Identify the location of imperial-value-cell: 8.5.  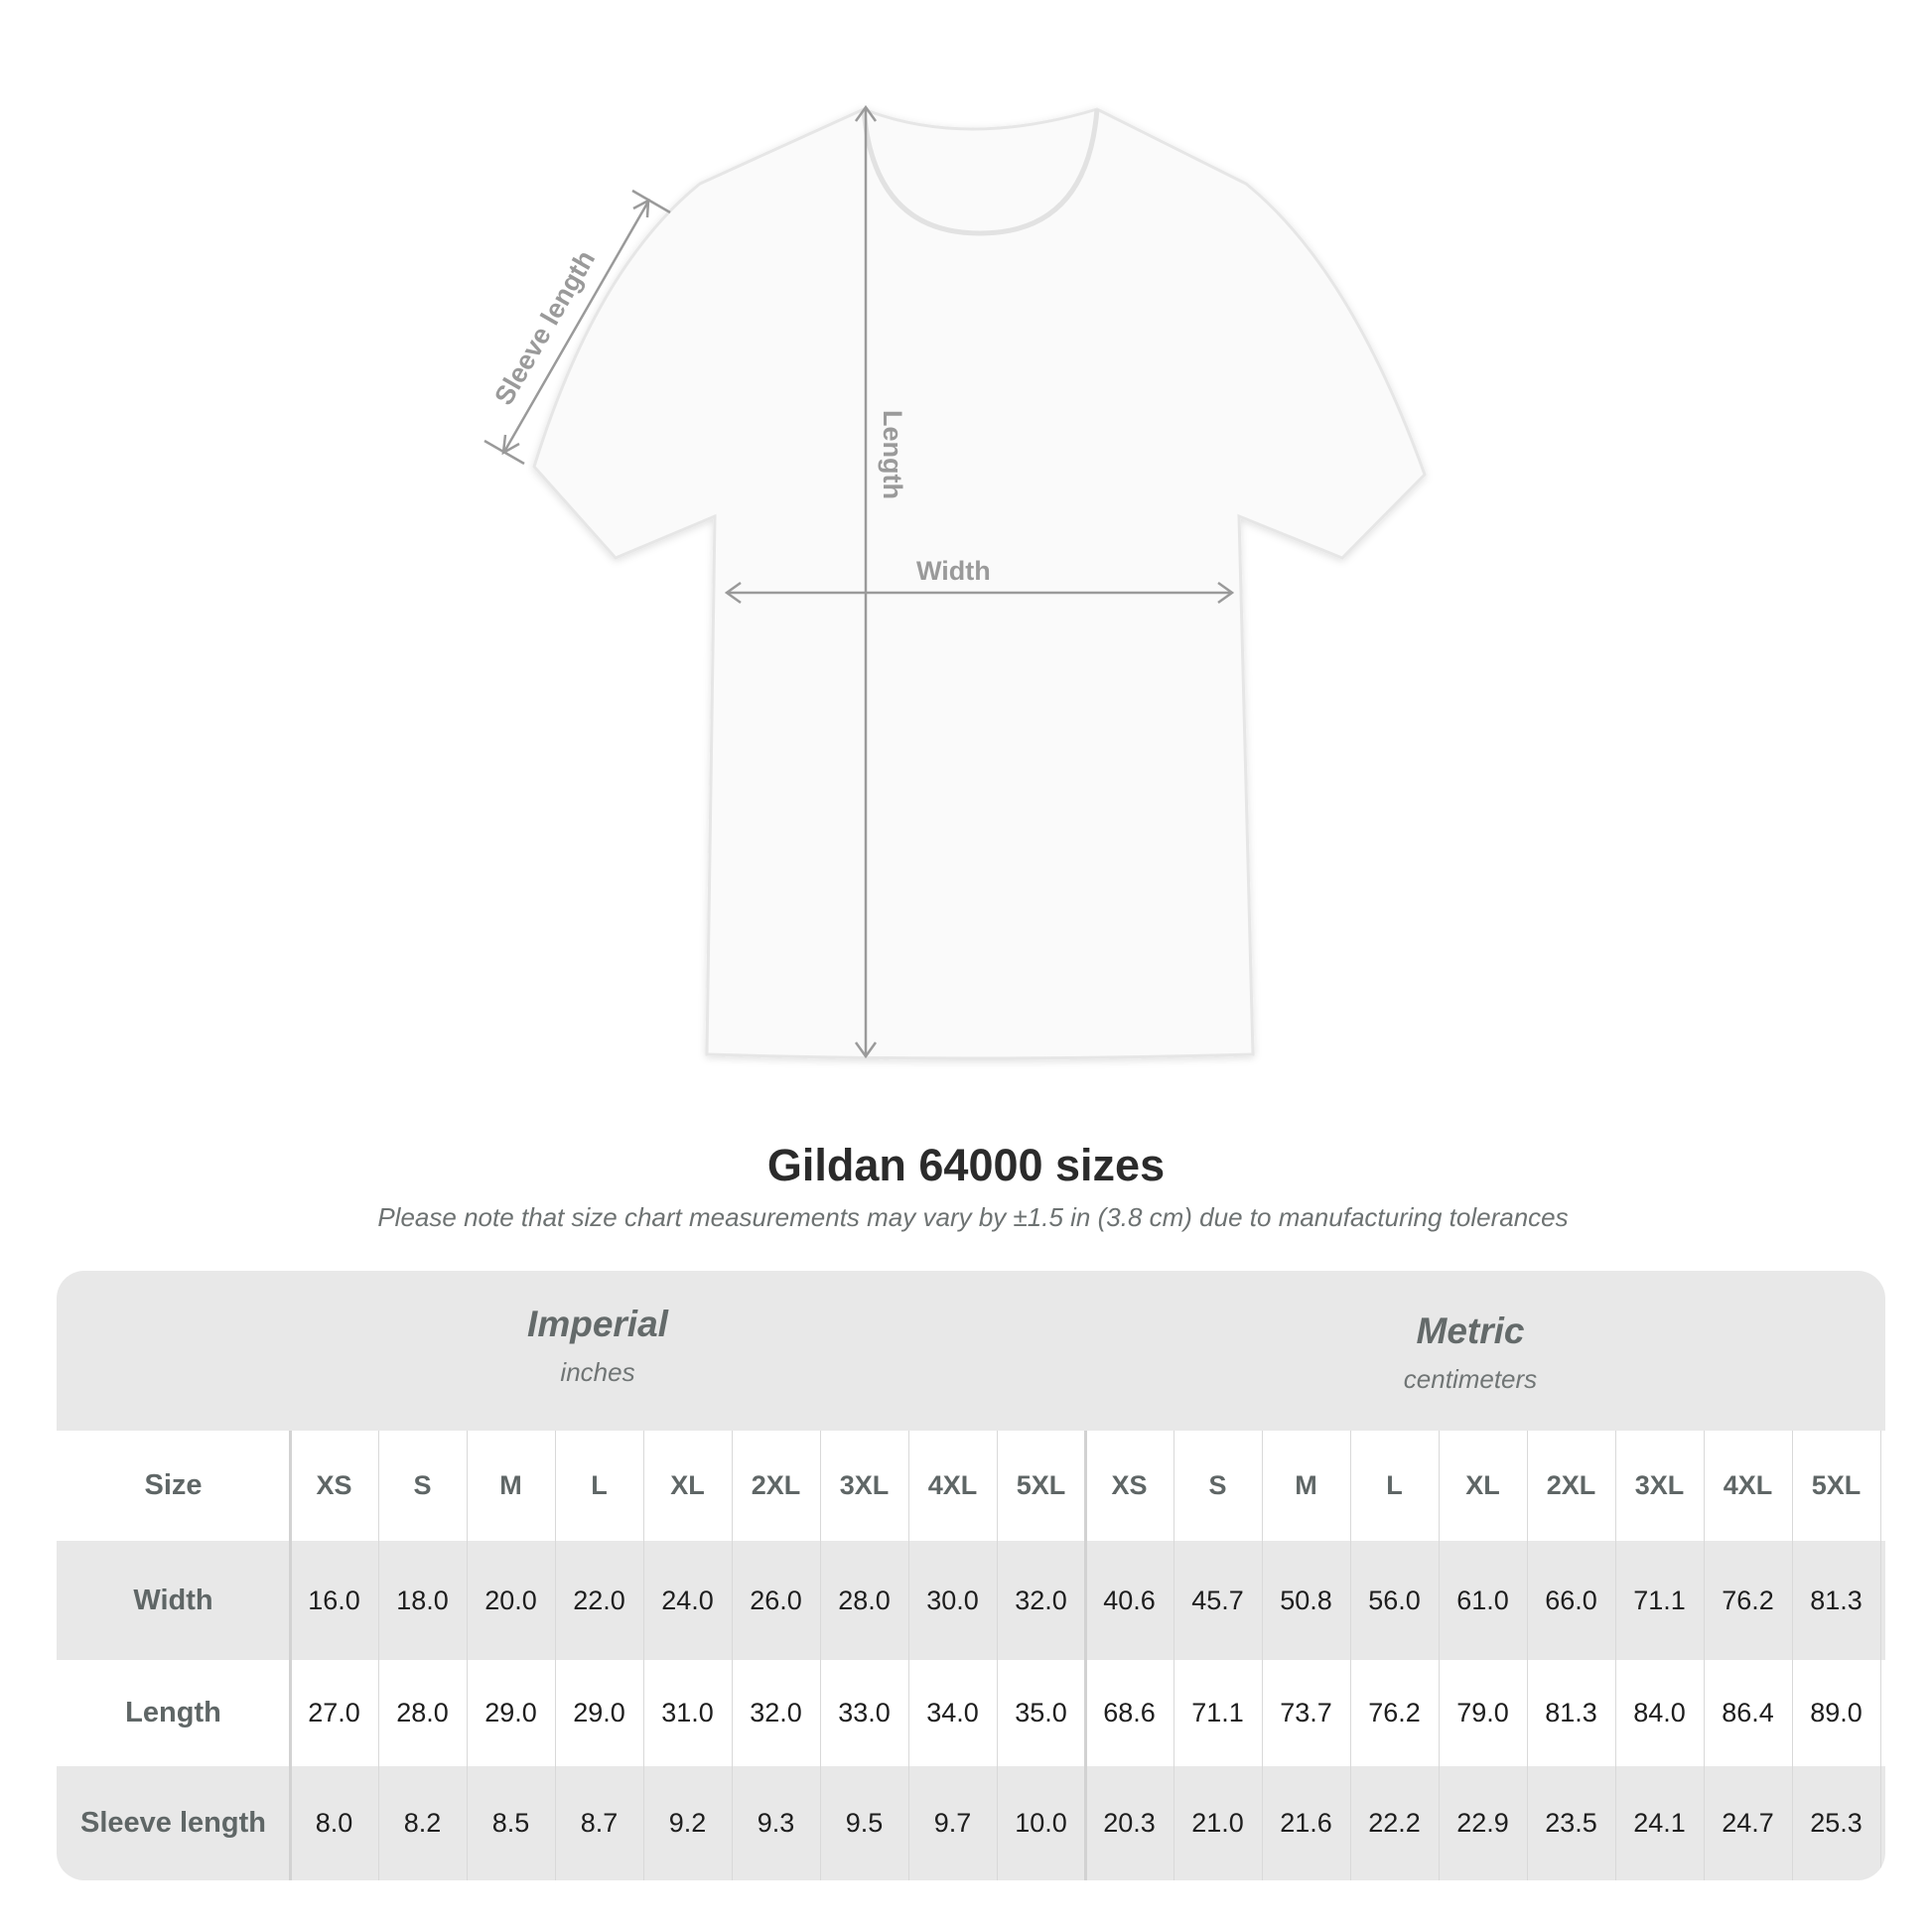
(511, 1823).